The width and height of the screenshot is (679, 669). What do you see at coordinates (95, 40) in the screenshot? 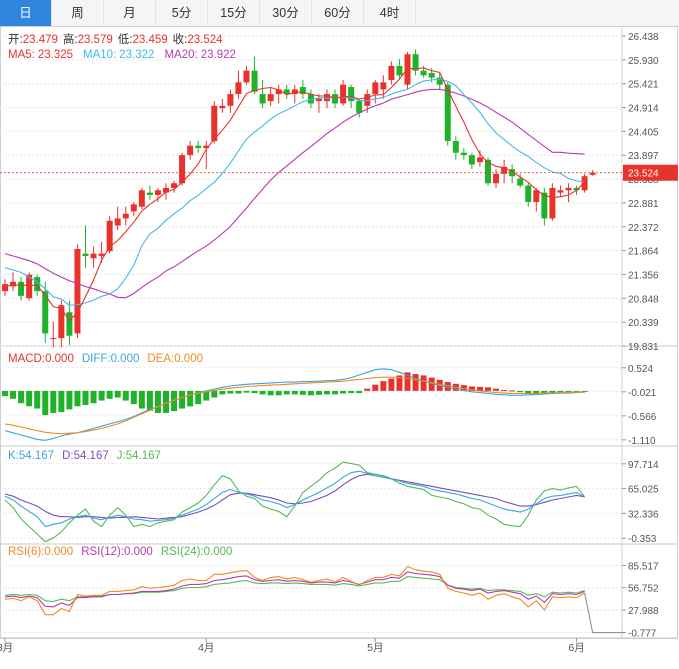
I see `ohlc-value: 23.579` at bounding box center [95, 40].